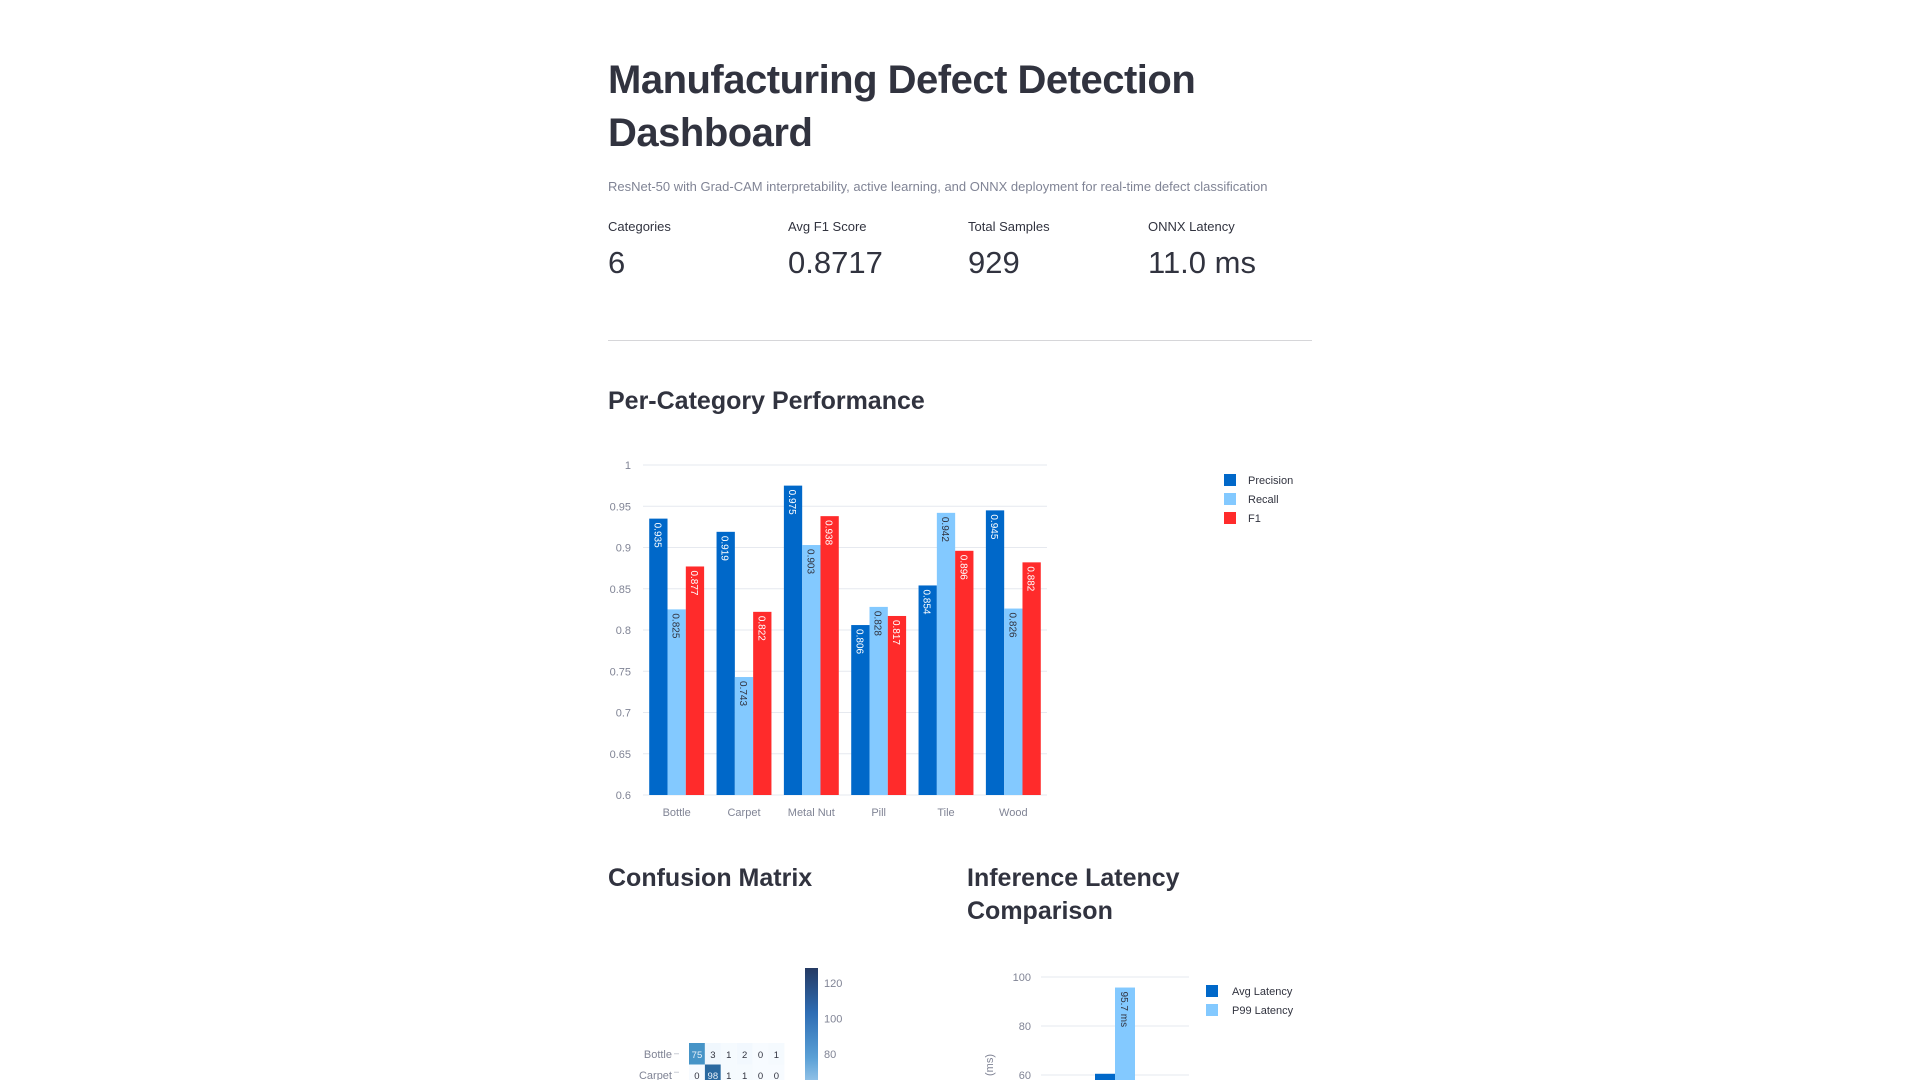  Describe the element at coordinates (926, 601) in the screenshot. I see `bar-value-label: 0.854` at that location.